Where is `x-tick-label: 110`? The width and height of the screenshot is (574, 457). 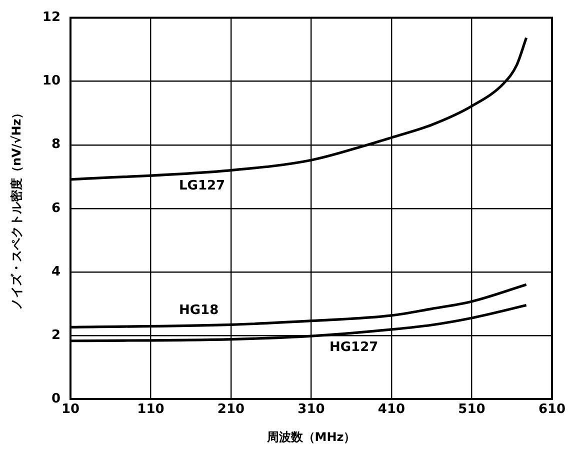
x-tick-label: 110 is located at coordinates (150, 410).